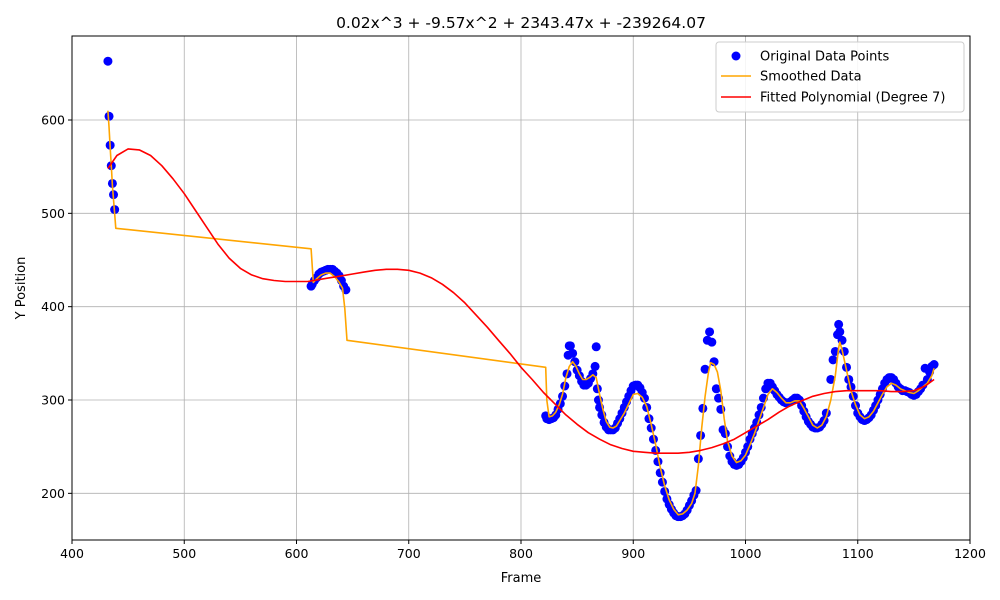  What do you see at coordinates (53, 400) in the screenshot?
I see `y-tick-label: 300` at bounding box center [53, 400].